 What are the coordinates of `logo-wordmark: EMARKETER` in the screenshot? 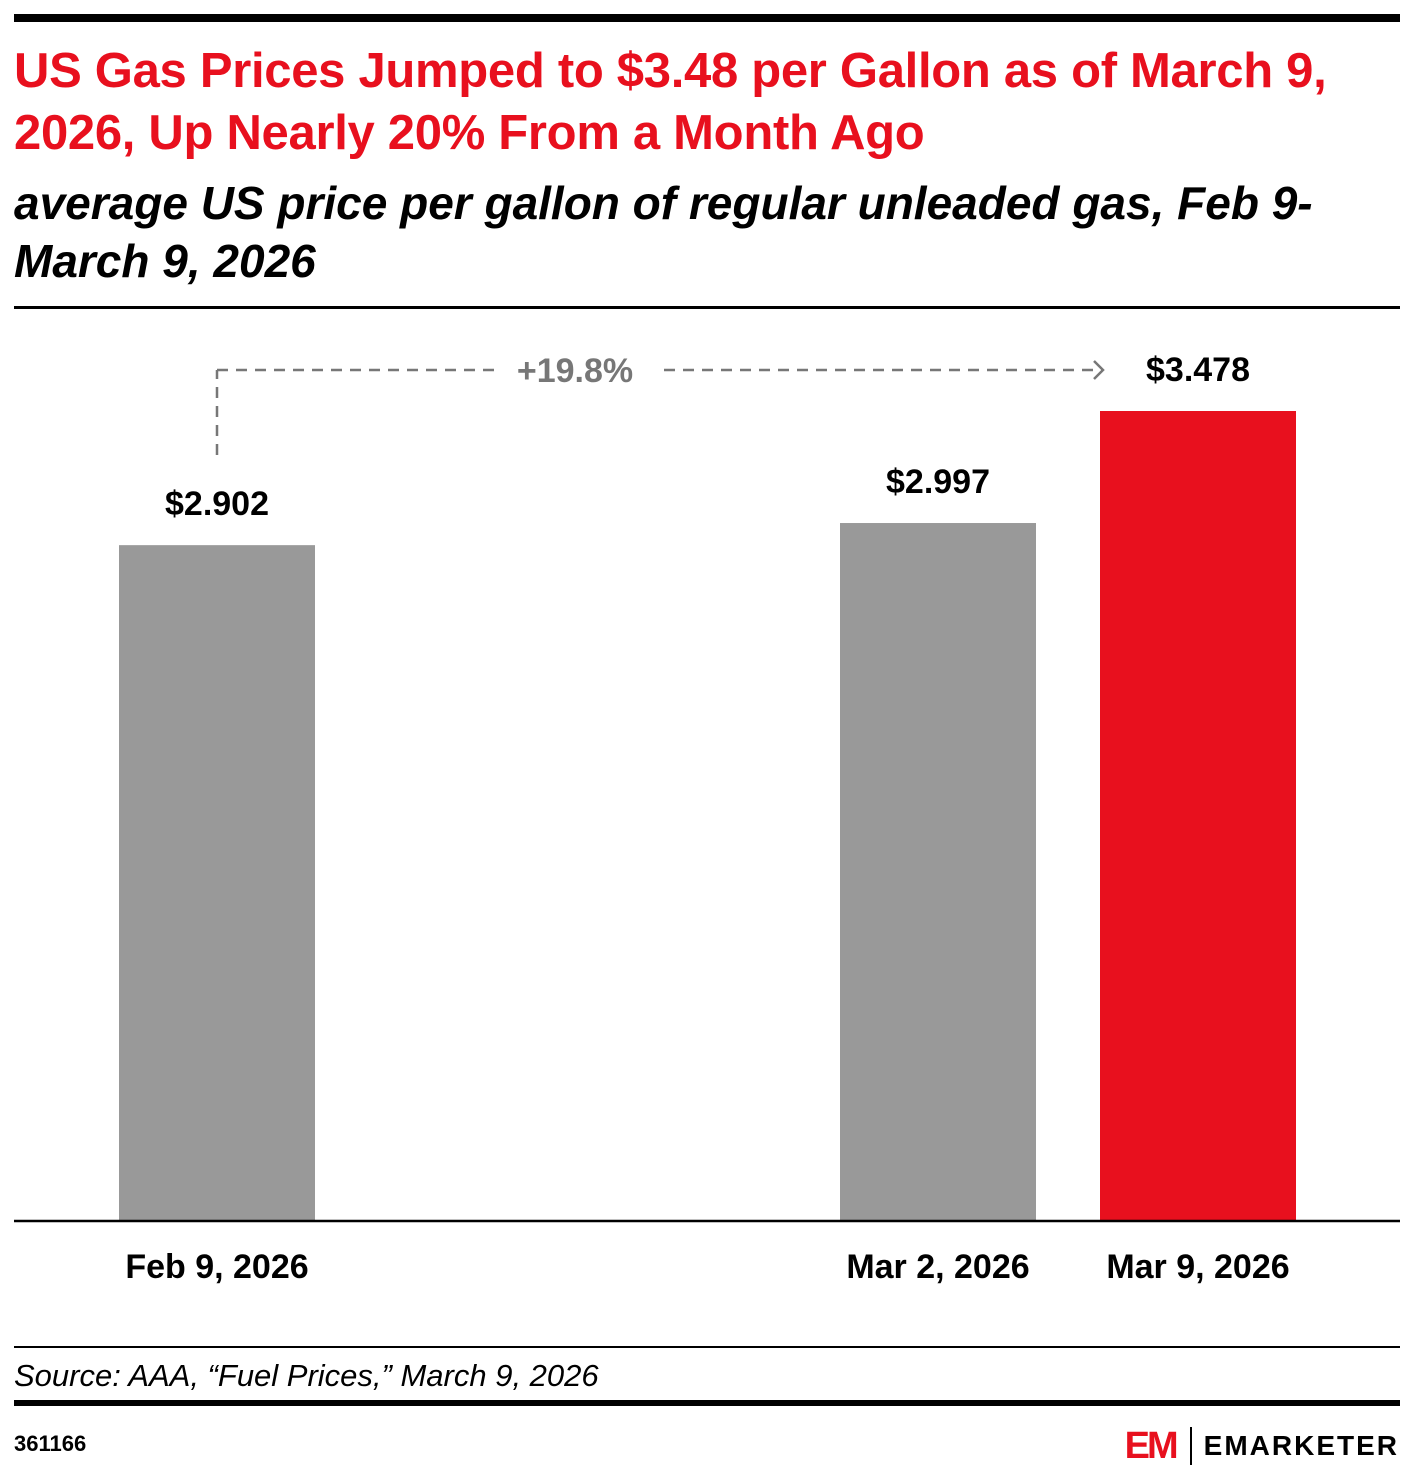 It's located at (1301, 1445).